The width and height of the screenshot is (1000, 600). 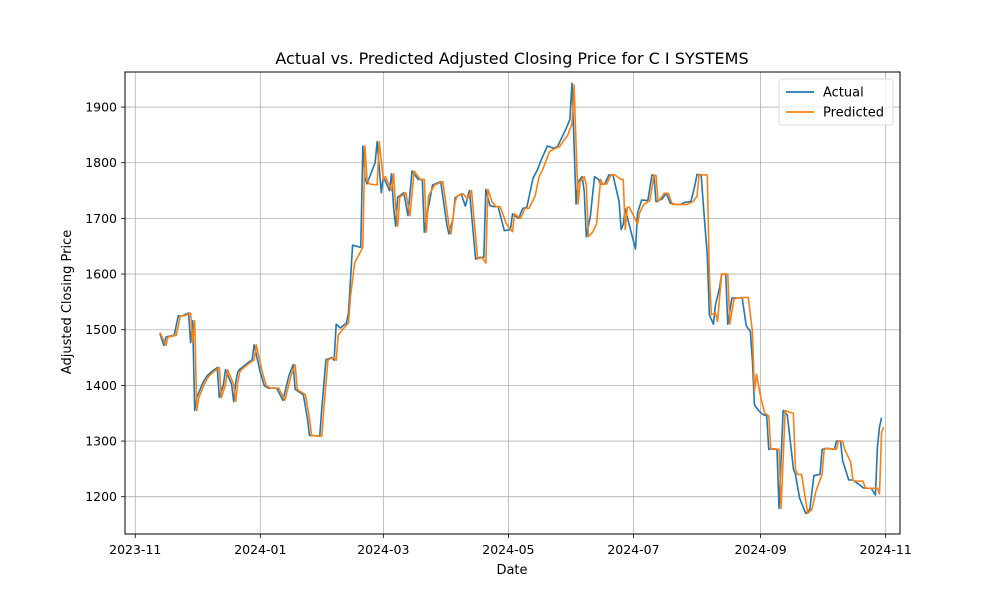 What do you see at coordinates (760, 549) in the screenshot?
I see `x-tick-label: 2024-09` at bounding box center [760, 549].